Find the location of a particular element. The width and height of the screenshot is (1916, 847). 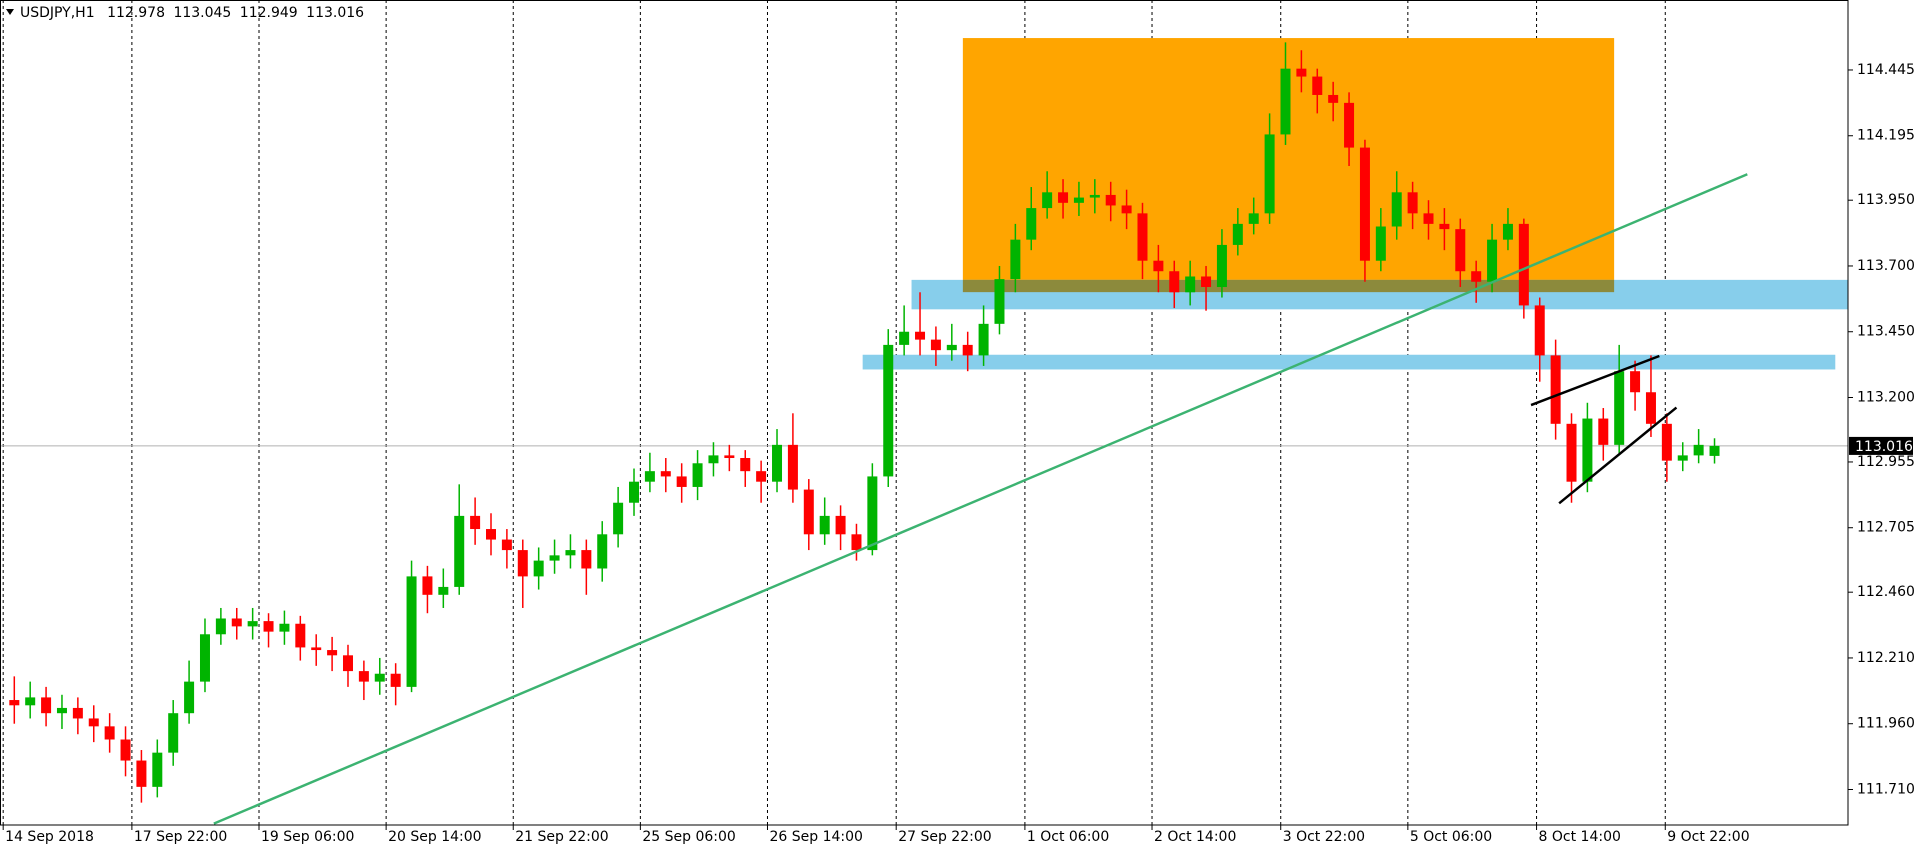

x-tick-label: 8 Oct 14:00 is located at coordinates (1580, 837).